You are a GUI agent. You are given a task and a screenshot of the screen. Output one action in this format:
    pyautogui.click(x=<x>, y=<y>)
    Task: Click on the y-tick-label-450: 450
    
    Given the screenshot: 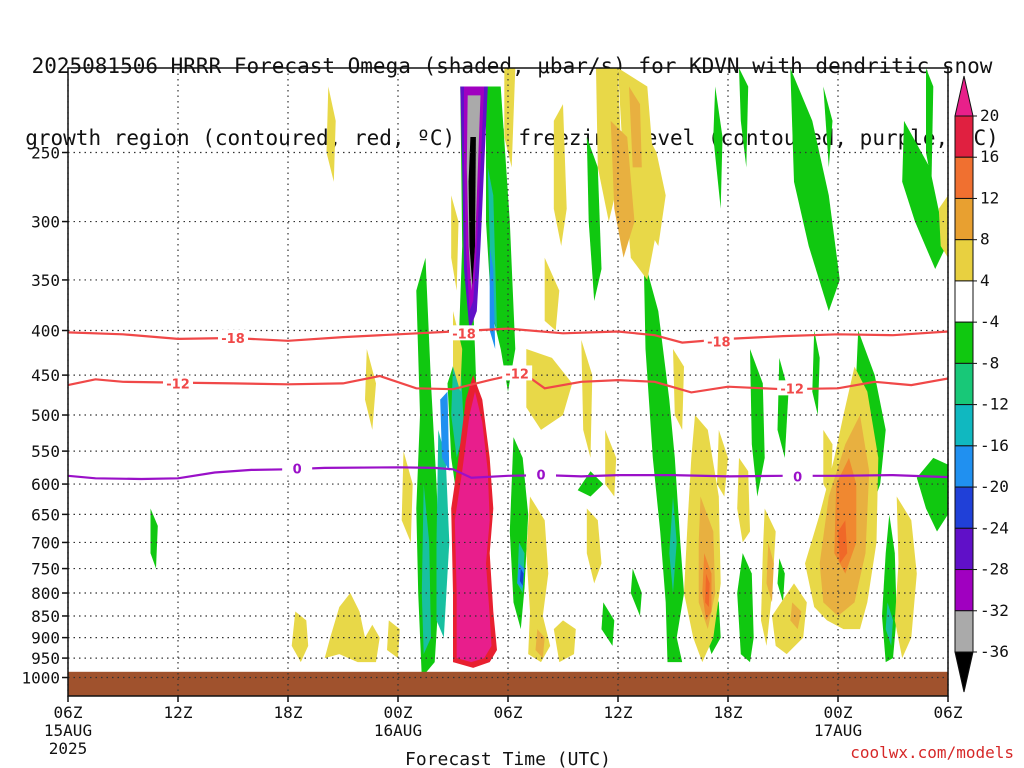 What is the action you would take?
    pyautogui.click(x=45, y=375)
    